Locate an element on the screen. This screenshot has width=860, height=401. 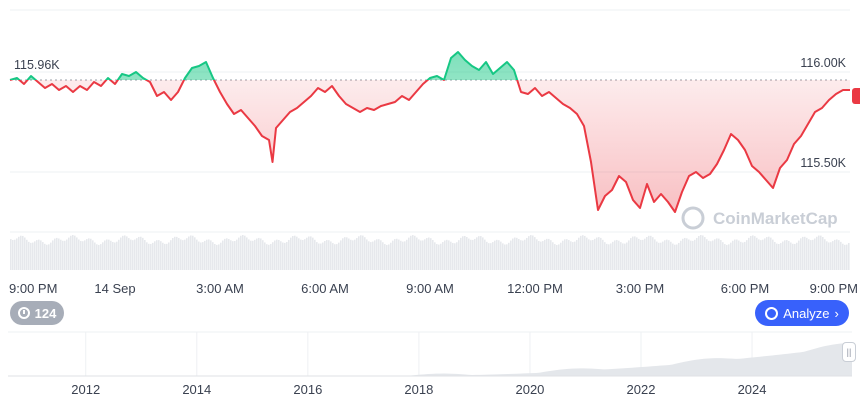
history-button: 124 is located at coordinates (37, 313).